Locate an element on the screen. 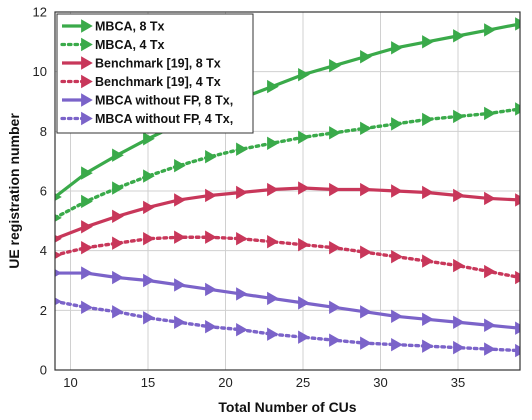  y-axis-label: UE registration number is located at coordinates (14, 191).